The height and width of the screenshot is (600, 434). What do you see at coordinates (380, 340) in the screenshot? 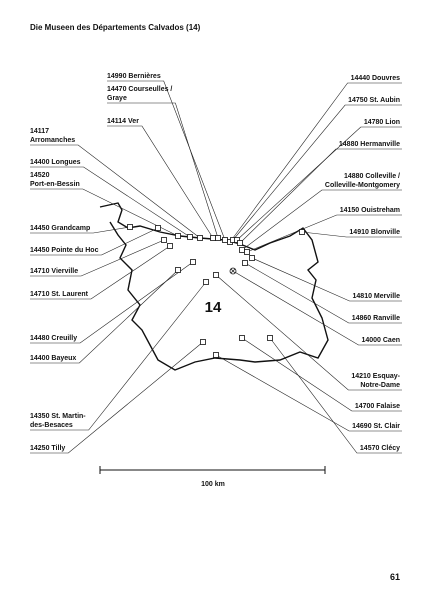
I see `museum-label: 14000 Caen` at bounding box center [380, 340].